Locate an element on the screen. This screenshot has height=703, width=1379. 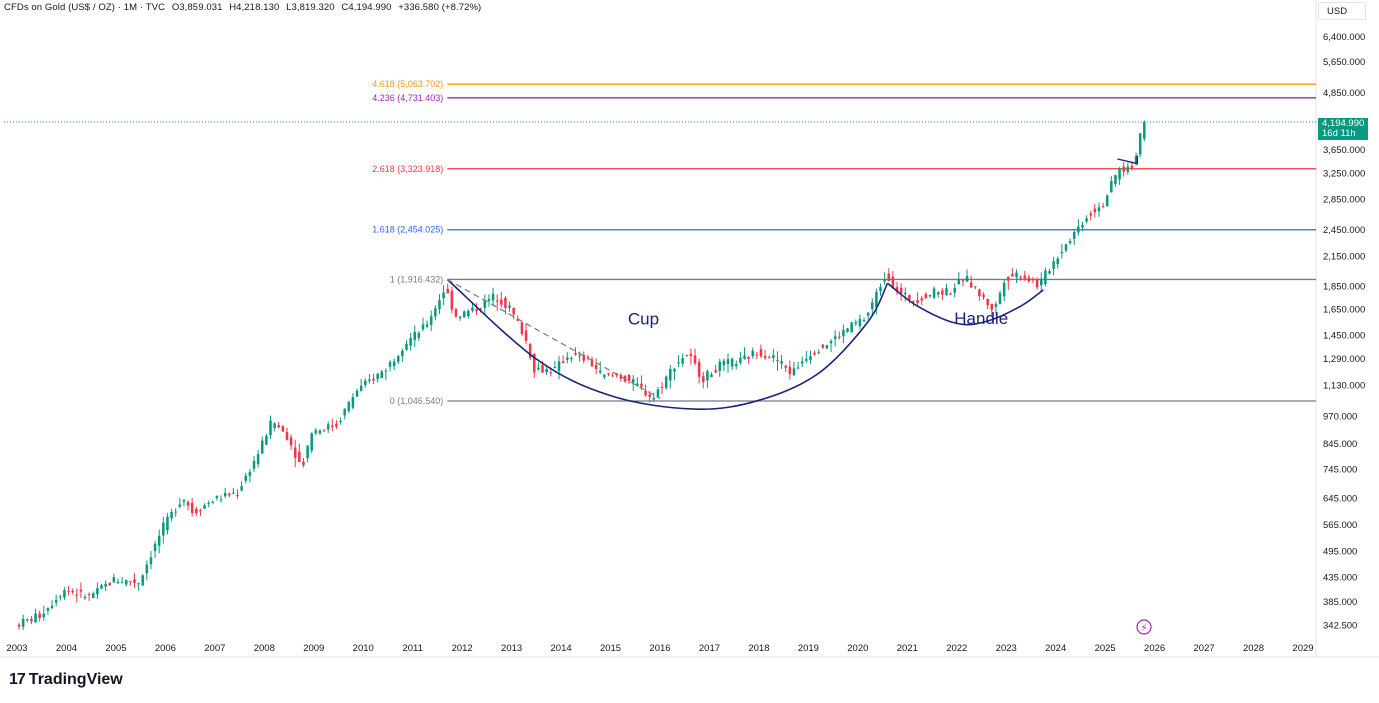
cup-curve is located at coordinates (667, 344).